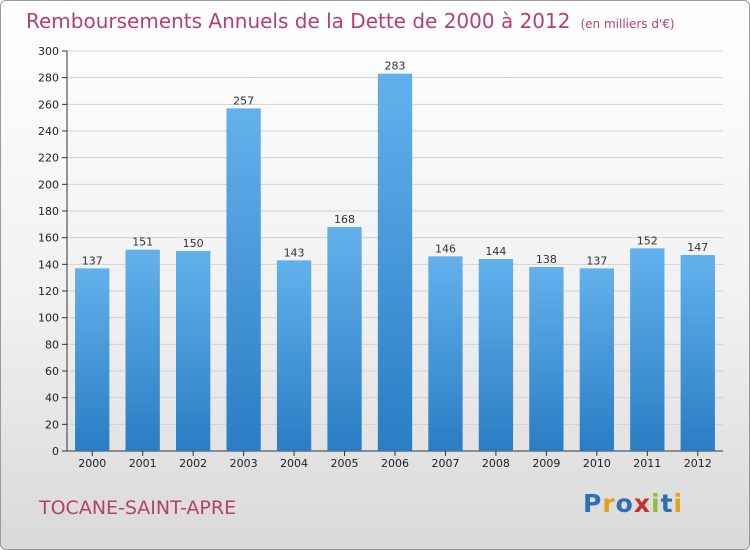 The image size is (750, 550). What do you see at coordinates (92, 463) in the screenshot?
I see `x-tick-label: 2000` at bounding box center [92, 463].